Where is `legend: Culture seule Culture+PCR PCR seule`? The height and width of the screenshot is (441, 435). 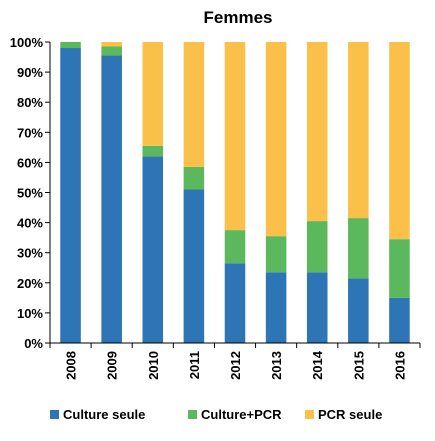 legend: Culture seule Culture+PCR PCR seule is located at coordinates (216, 414).